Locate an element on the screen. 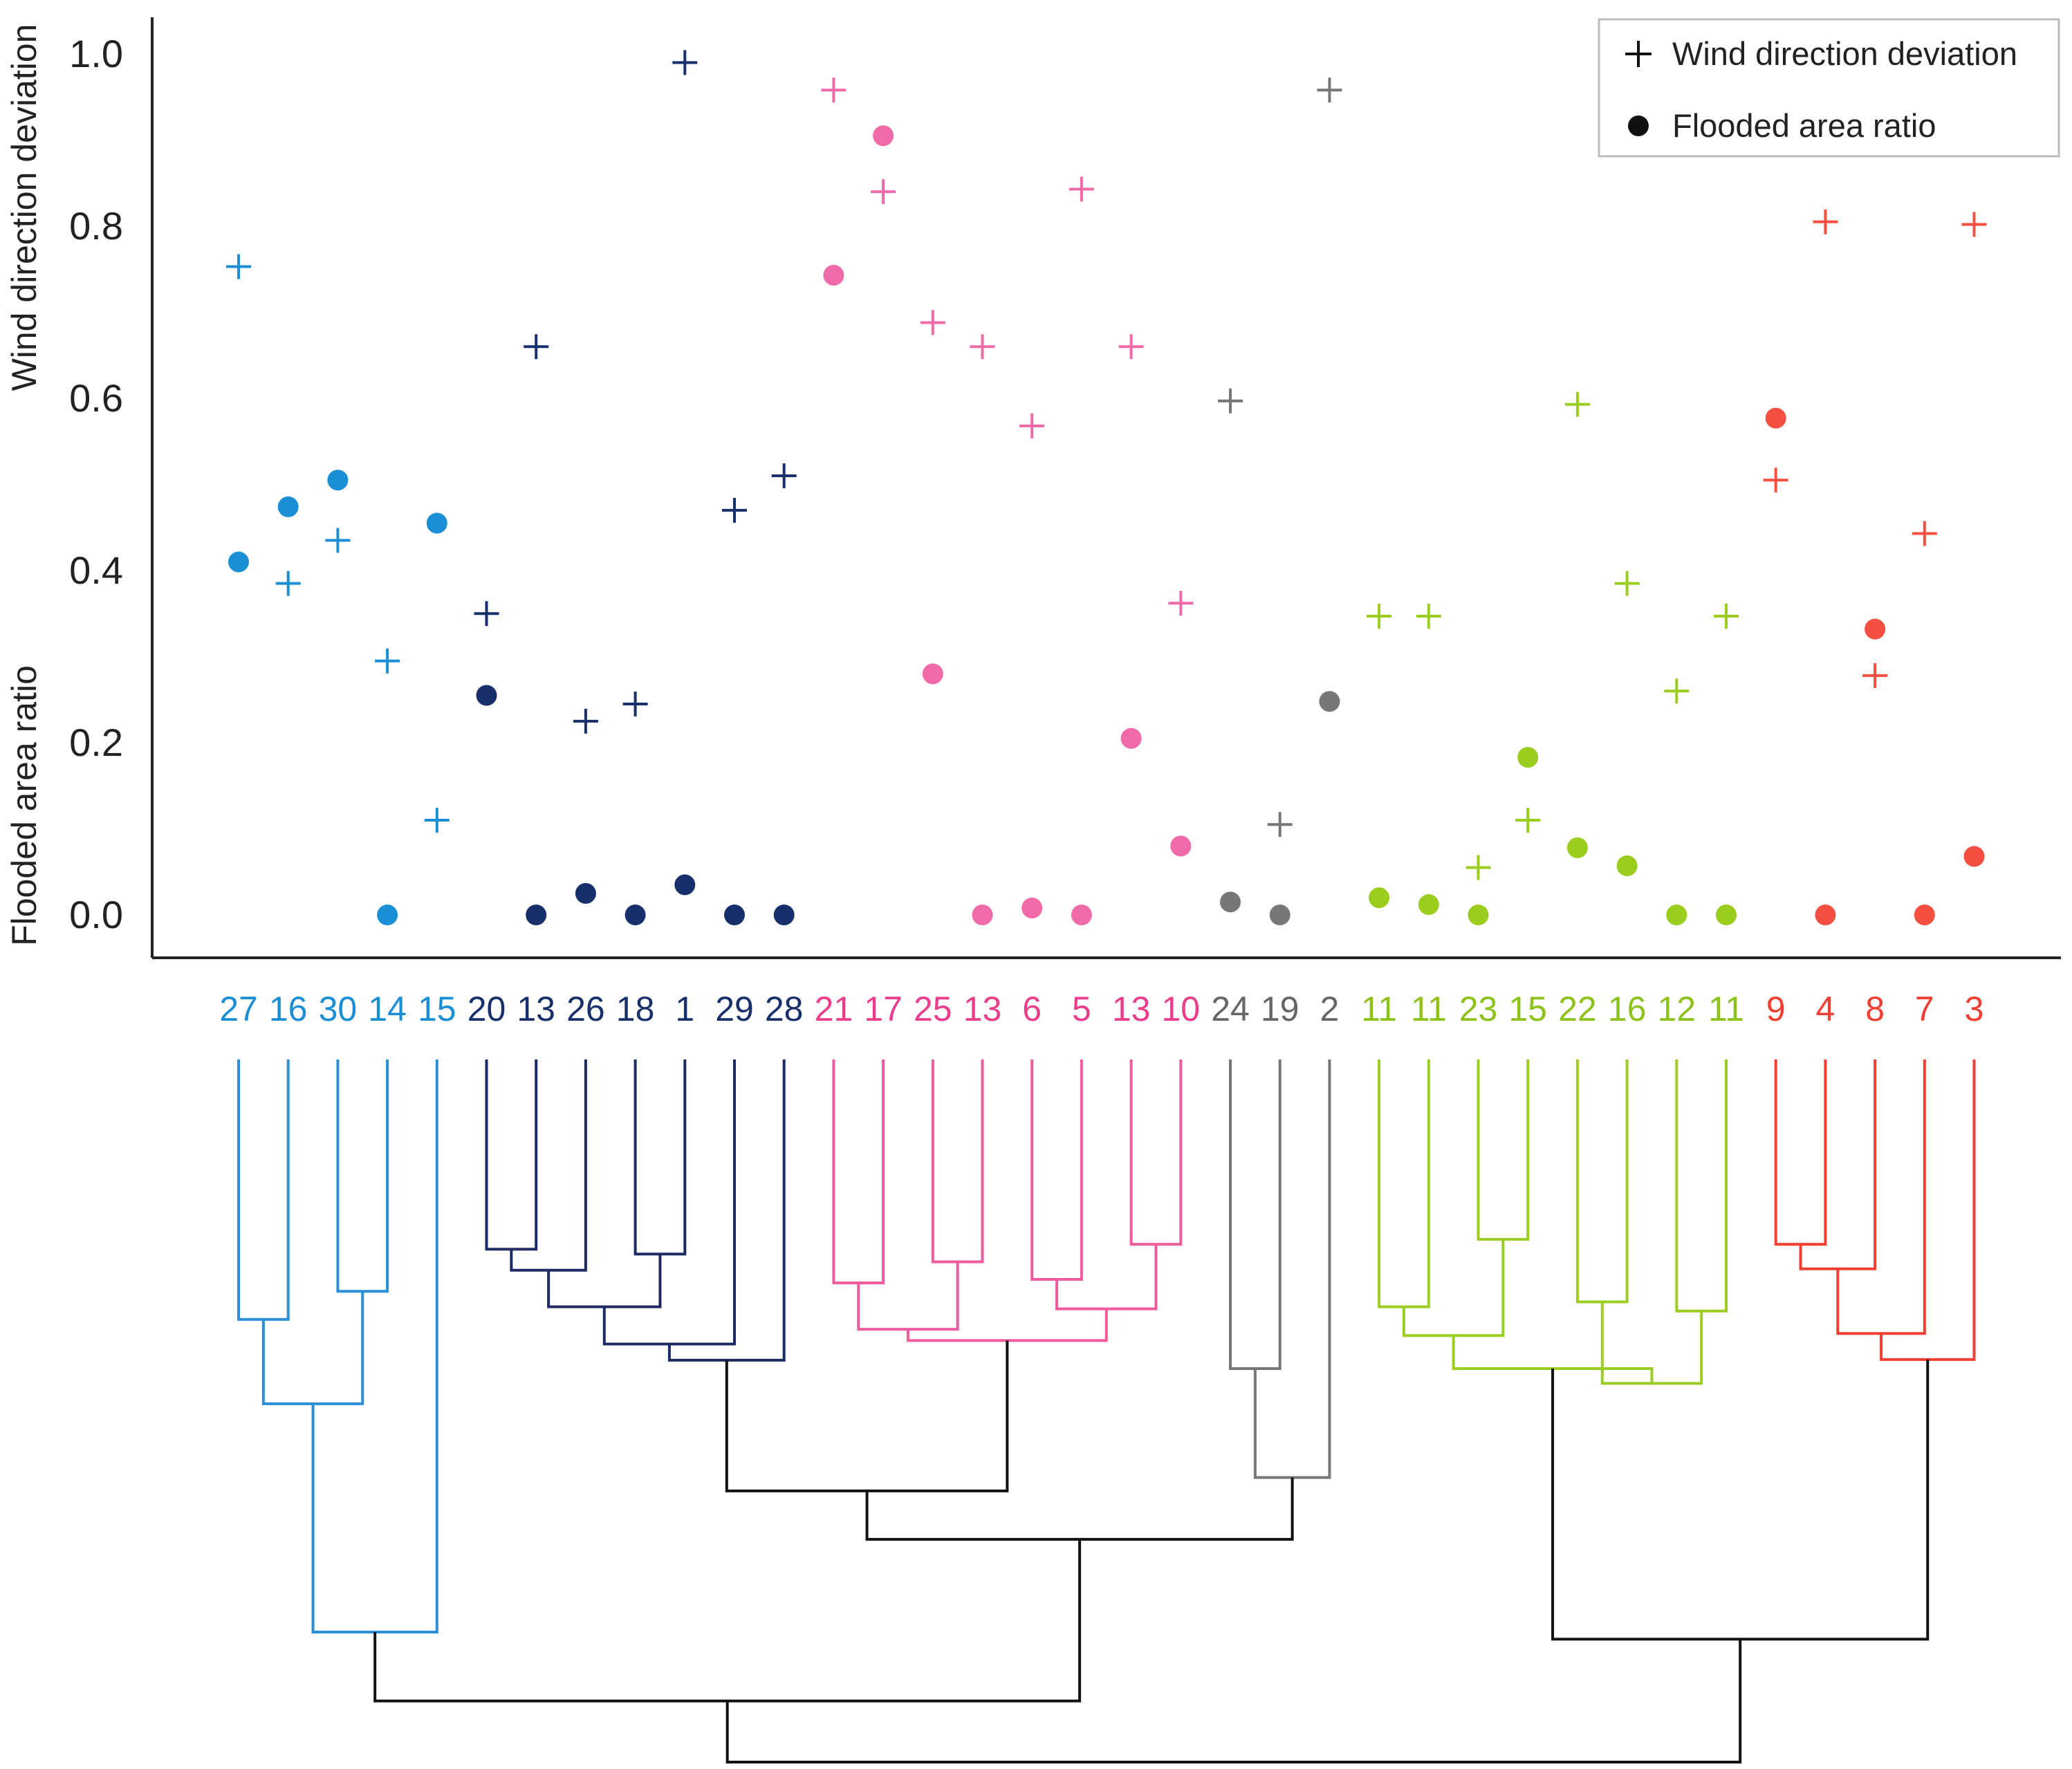 Image resolution: width=2072 pixels, height=1769 pixels. leaf-label: 22 is located at coordinates (1578, 1009).